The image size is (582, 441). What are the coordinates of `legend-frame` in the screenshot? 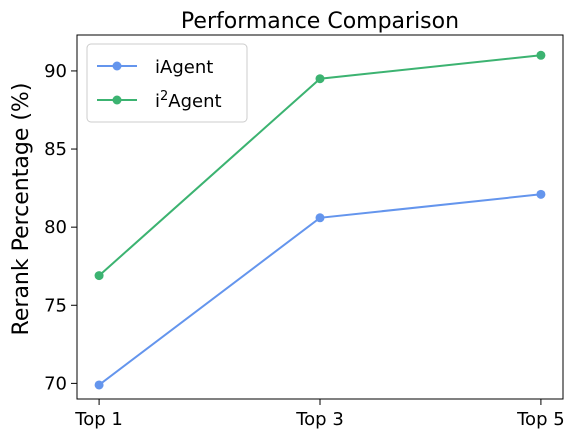 It's located at (167, 83).